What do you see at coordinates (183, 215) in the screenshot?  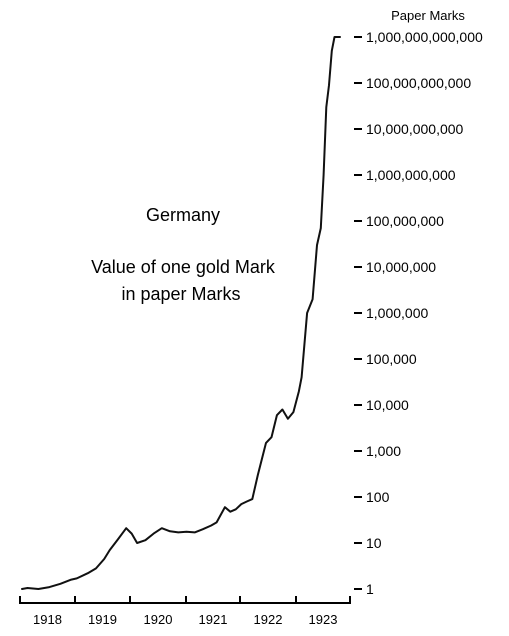 I see `chart-title-line-1: Germany` at bounding box center [183, 215].